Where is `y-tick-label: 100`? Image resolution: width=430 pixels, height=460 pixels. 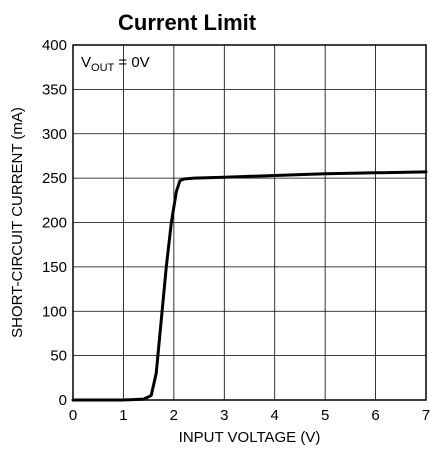
y-tick-label: 100 is located at coordinates (54, 311).